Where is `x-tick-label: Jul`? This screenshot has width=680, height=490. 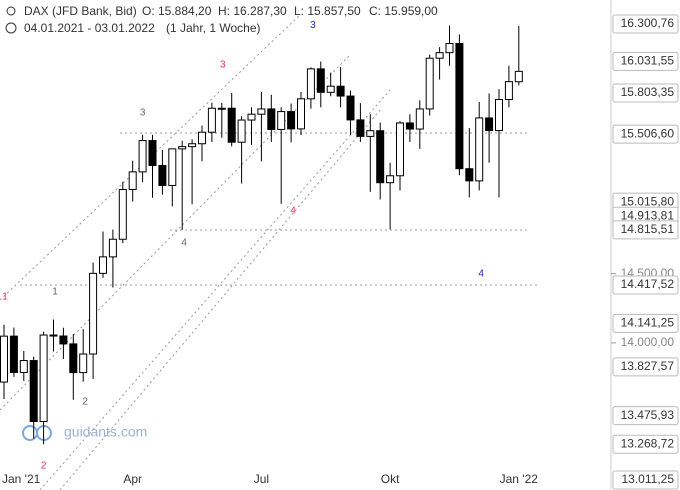
x-tick-label: Jul is located at coordinates (261, 479).